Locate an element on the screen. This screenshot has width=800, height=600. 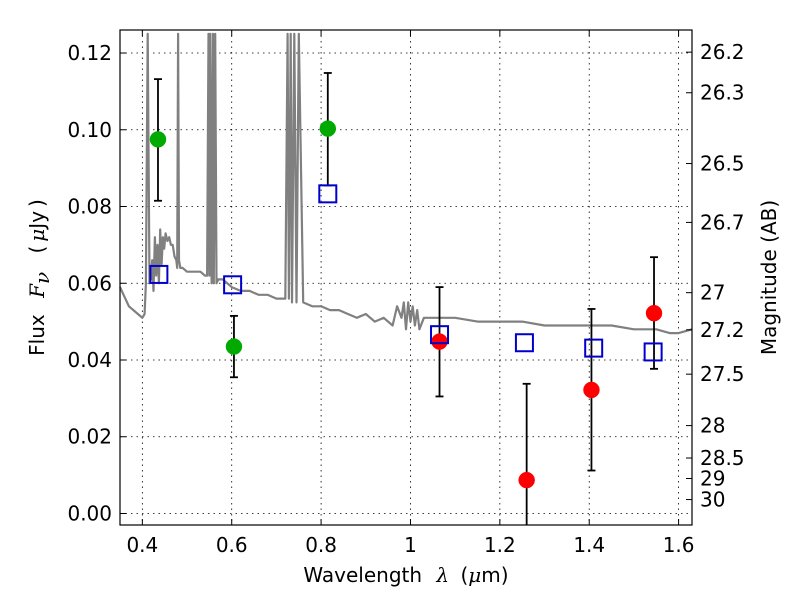
y-tick-label: 0.08 is located at coordinates (89, 207).